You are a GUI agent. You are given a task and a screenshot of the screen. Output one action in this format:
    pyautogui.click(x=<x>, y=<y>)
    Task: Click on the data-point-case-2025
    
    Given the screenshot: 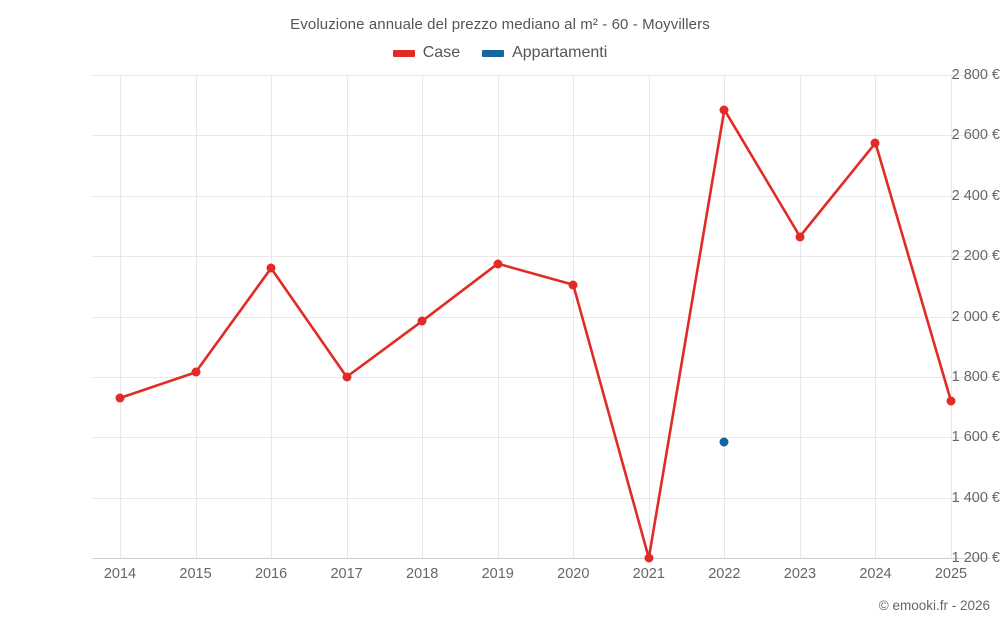 What is the action you would take?
    pyautogui.click(x=951, y=401)
    